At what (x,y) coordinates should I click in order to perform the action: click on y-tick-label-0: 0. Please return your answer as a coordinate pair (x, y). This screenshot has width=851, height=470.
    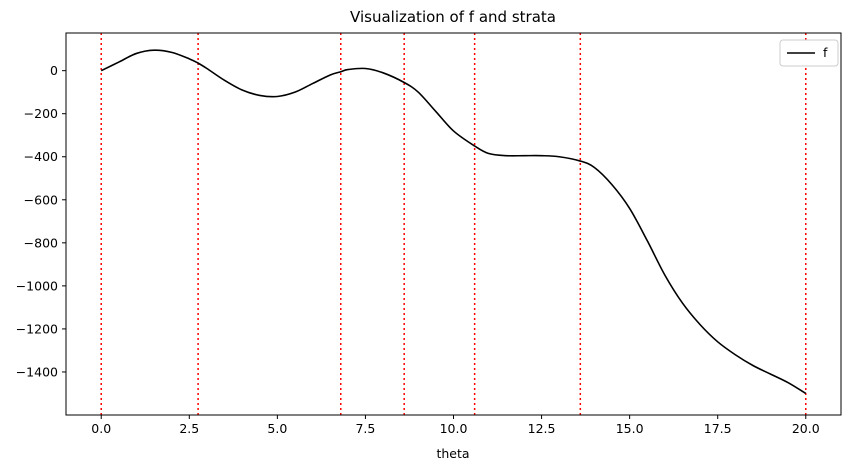
    Looking at the image, I should click on (54, 70).